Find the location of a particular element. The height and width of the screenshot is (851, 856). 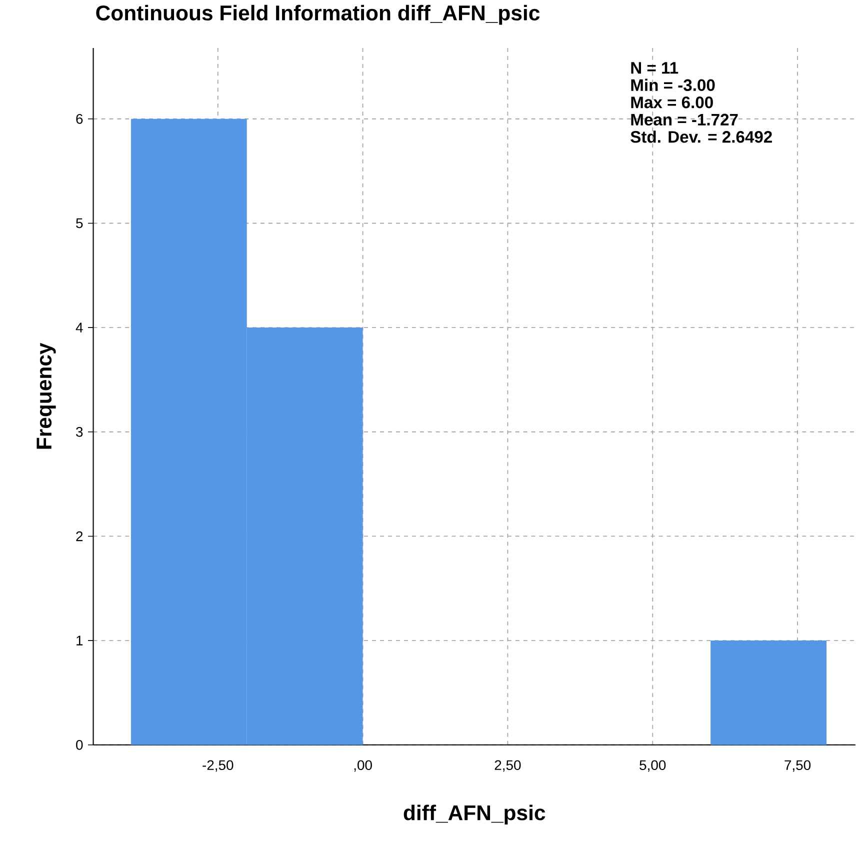

y-axis-title: Frequency is located at coordinates (46, 395).